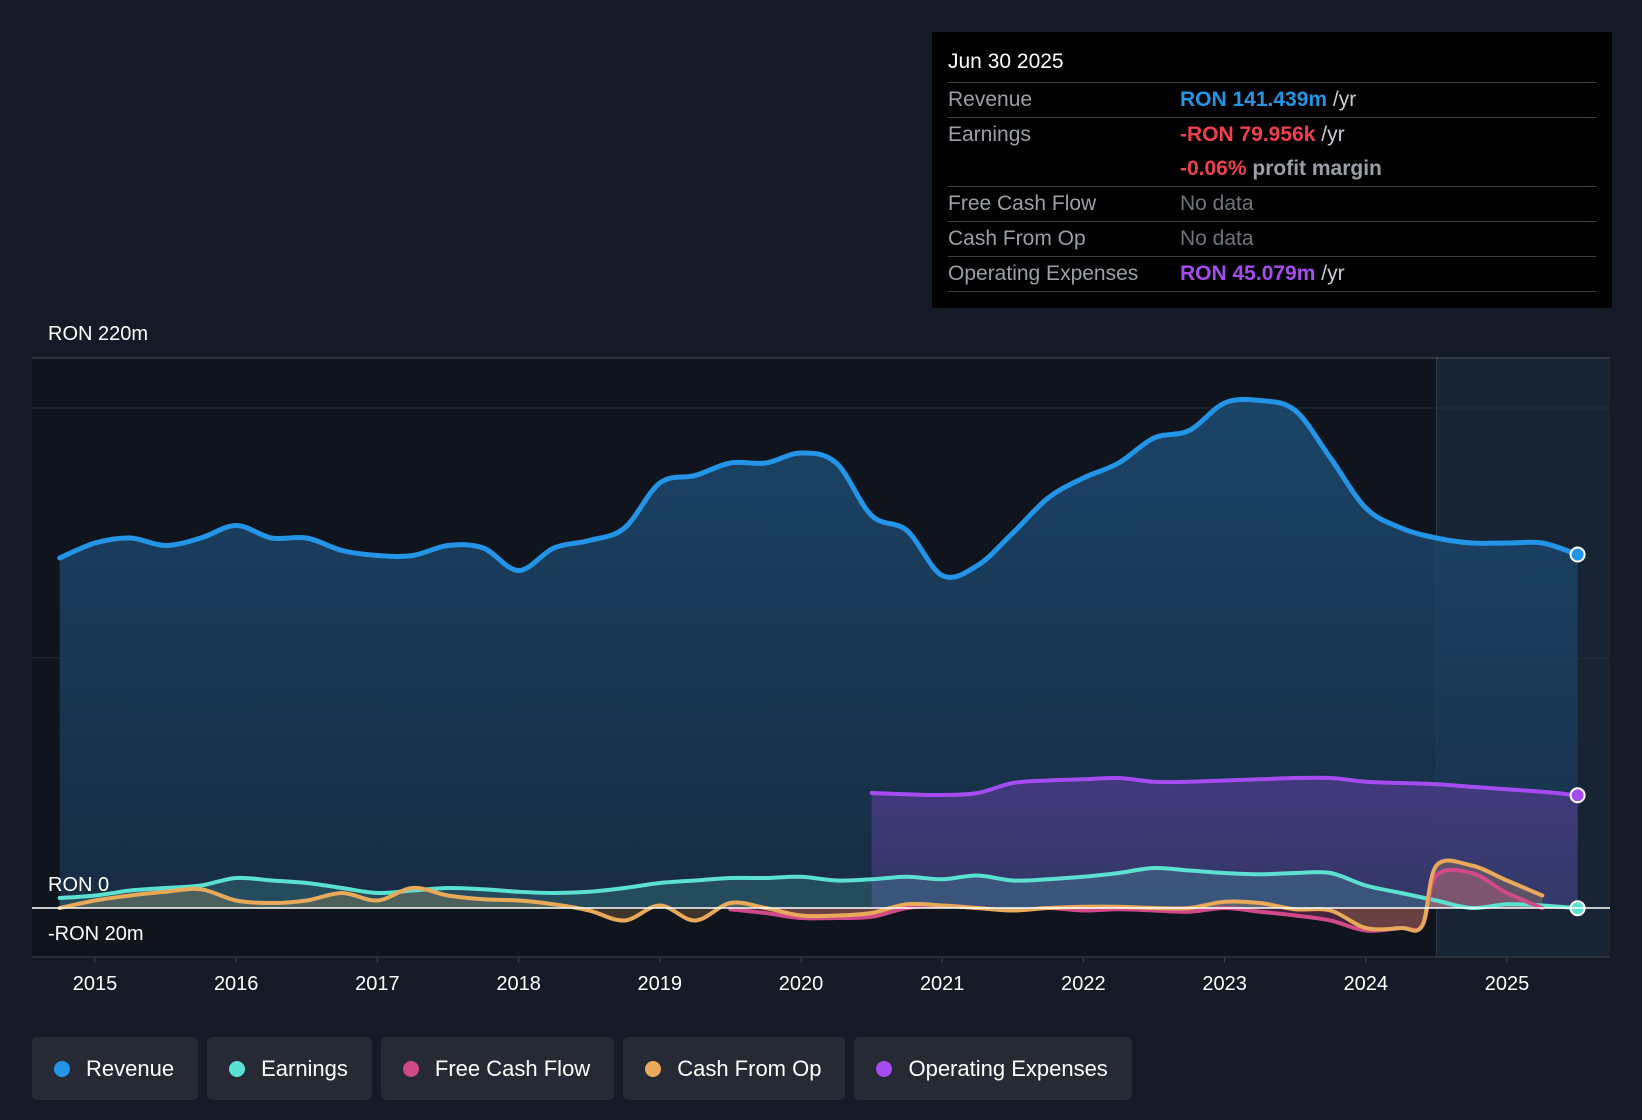  What do you see at coordinates (1217, 238) in the screenshot?
I see `tooltip-cfo-value: No data` at bounding box center [1217, 238].